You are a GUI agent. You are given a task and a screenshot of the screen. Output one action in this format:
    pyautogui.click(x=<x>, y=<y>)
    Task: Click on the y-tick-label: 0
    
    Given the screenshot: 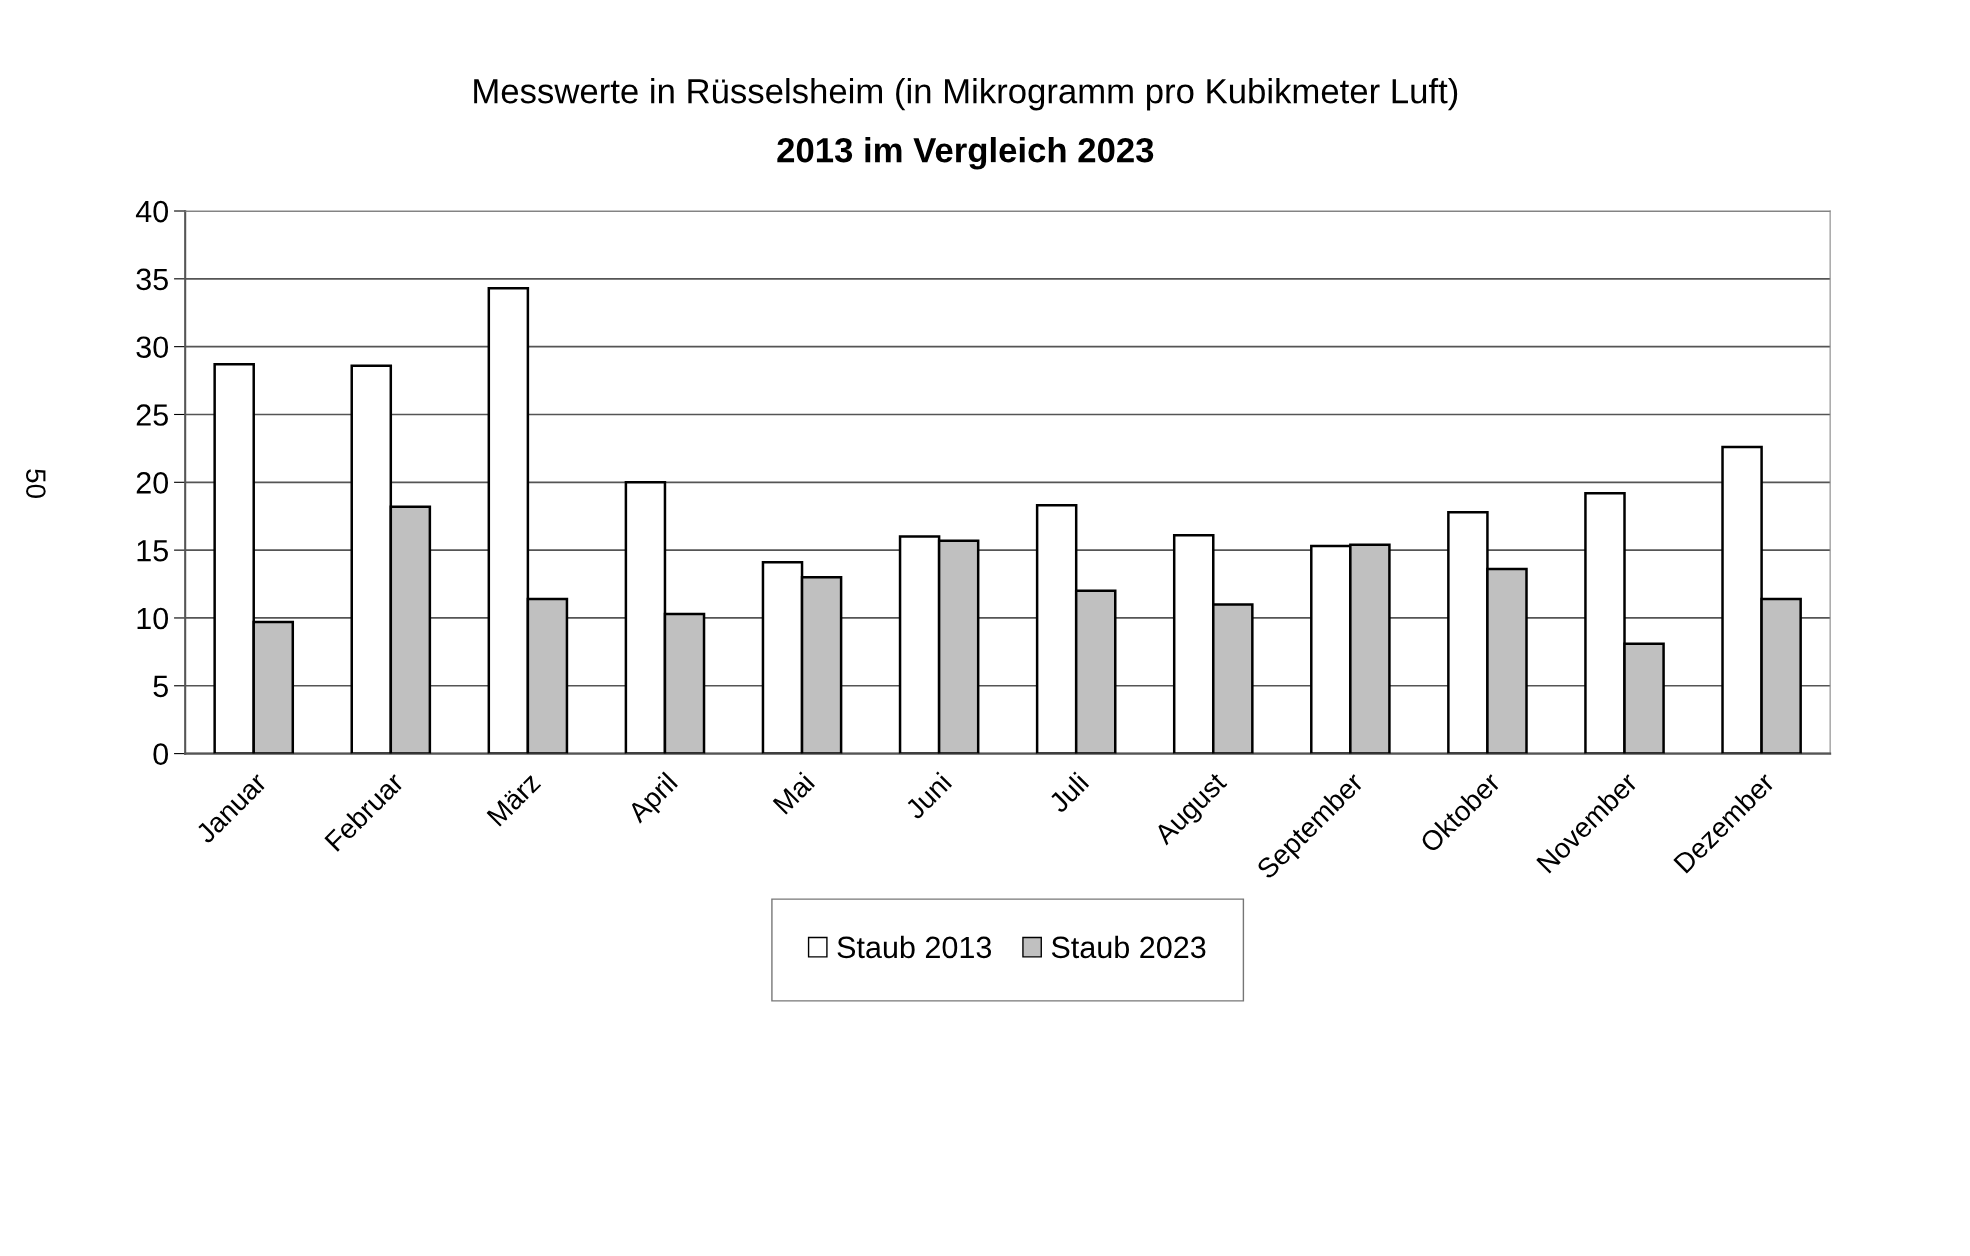 What is the action you would take?
    pyautogui.click(x=161, y=754)
    